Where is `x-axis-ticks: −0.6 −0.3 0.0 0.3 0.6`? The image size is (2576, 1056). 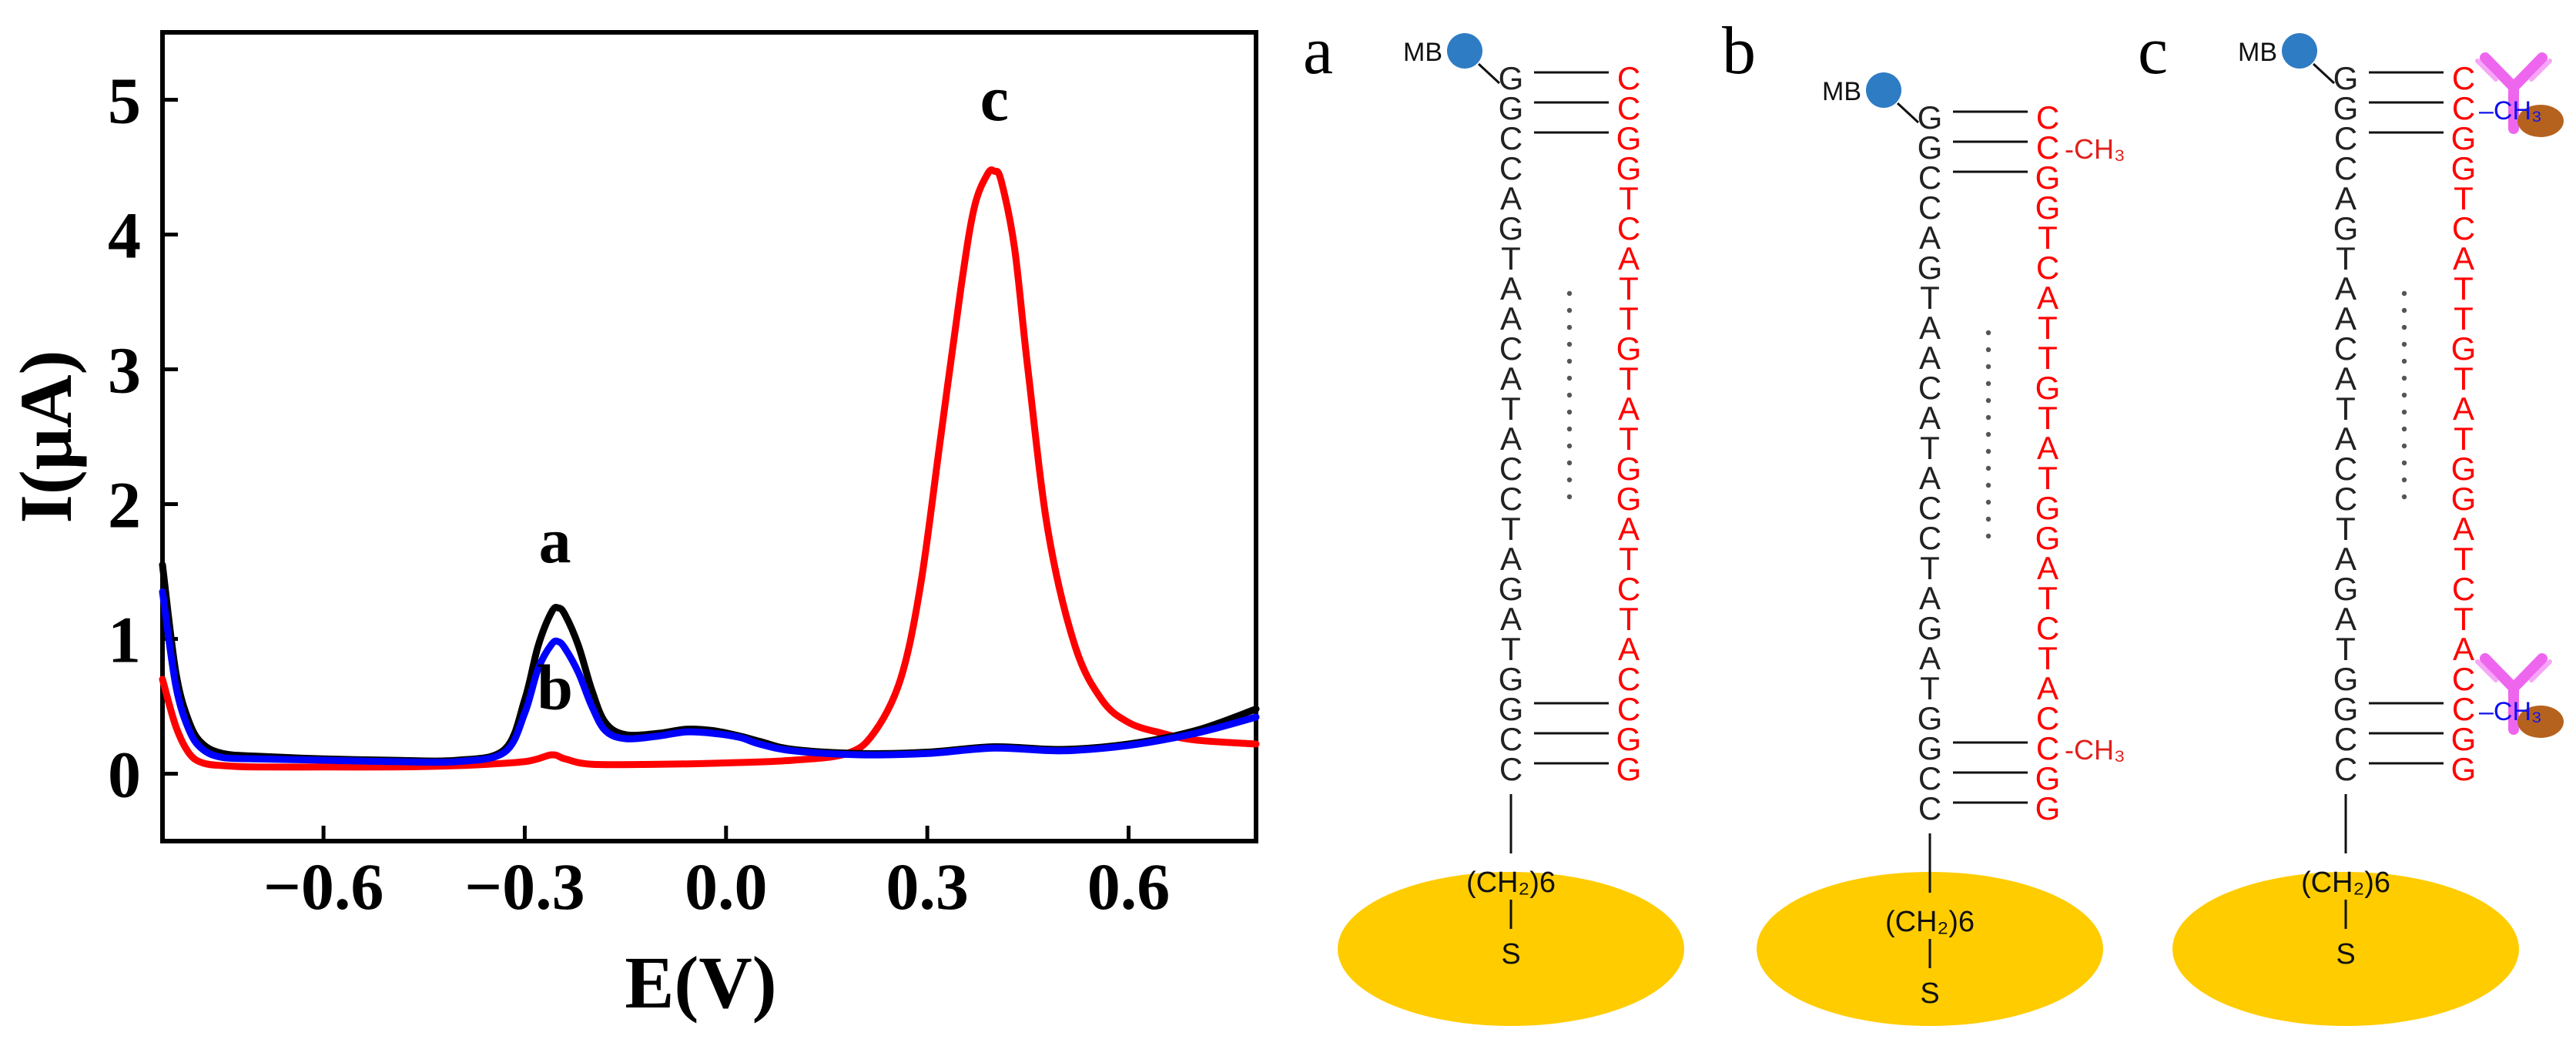 x-axis-ticks: −0.6 −0.3 0.0 0.3 0.6 is located at coordinates (716, 875).